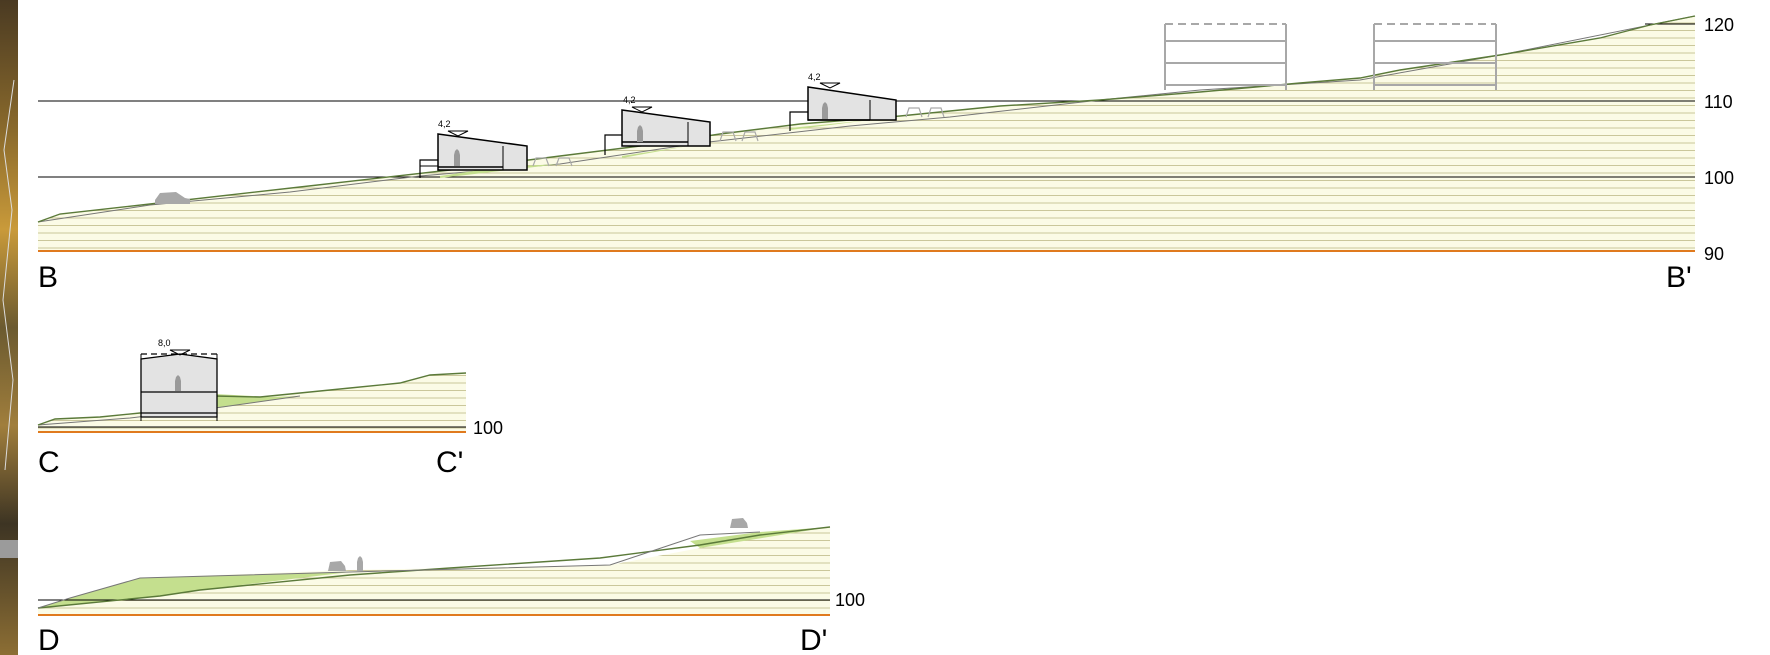  What do you see at coordinates (473, 148) in the screenshot?
I see `bb-building-1: 4,2` at bounding box center [473, 148].